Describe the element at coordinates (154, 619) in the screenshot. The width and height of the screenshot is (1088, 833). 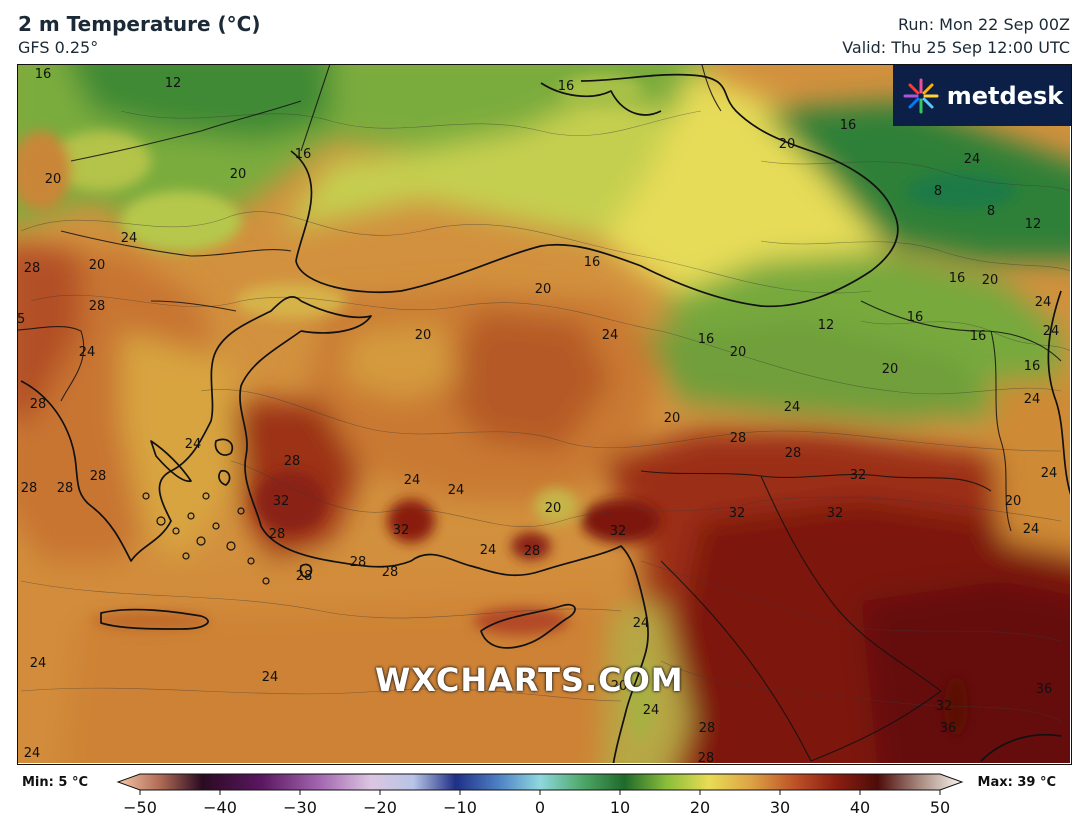
I see `crete` at that location.